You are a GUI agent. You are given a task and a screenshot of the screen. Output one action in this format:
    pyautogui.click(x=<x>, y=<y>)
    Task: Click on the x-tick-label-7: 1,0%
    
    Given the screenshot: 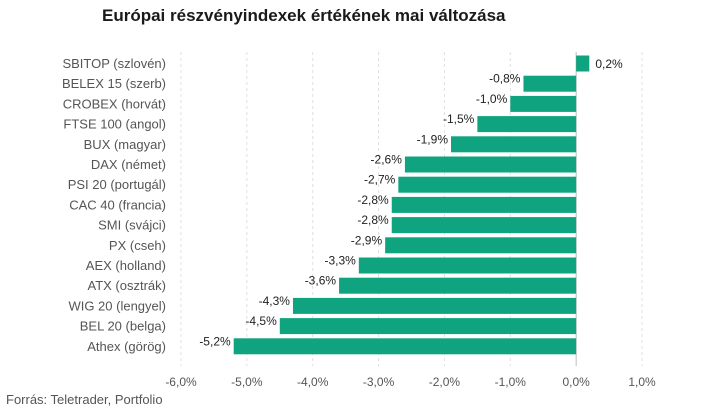 What is the action you would take?
    pyautogui.click(x=642, y=382)
    